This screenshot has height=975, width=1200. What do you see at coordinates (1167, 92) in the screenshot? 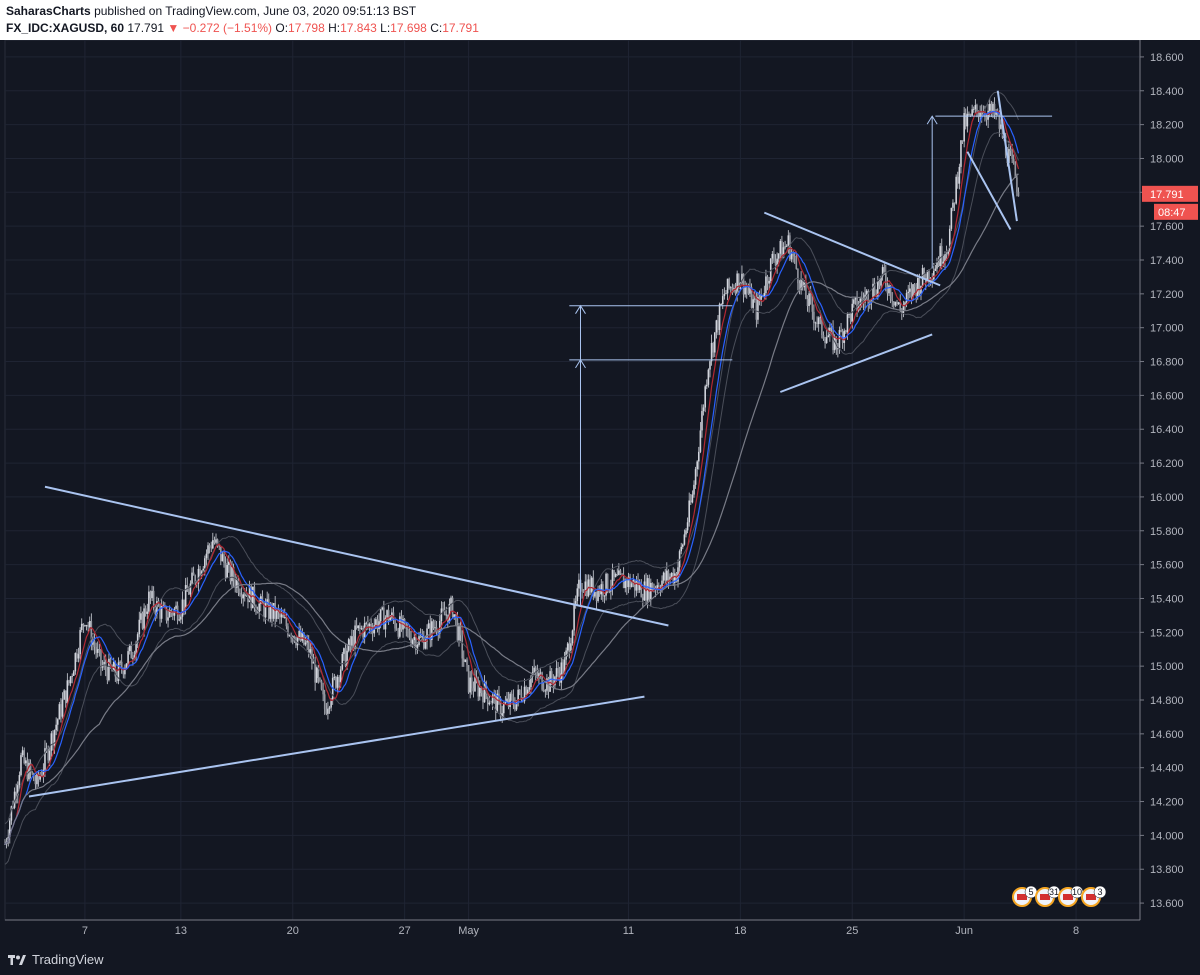
I see `price-tick-label: 18.400` at bounding box center [1167, 92].